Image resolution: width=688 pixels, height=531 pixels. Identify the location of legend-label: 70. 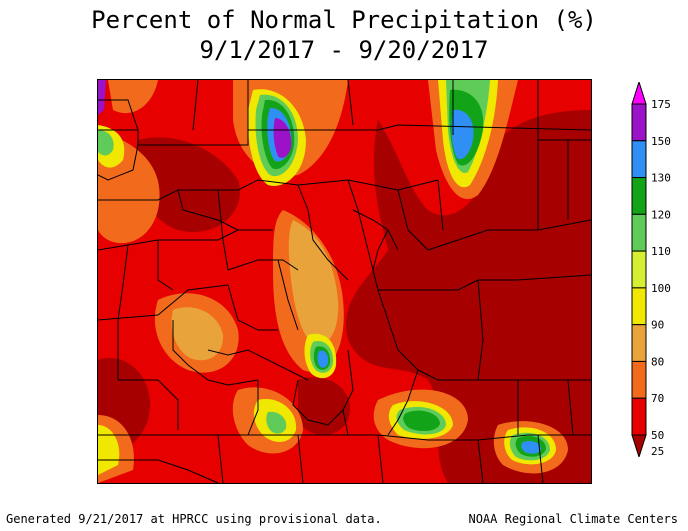
(657, 398).